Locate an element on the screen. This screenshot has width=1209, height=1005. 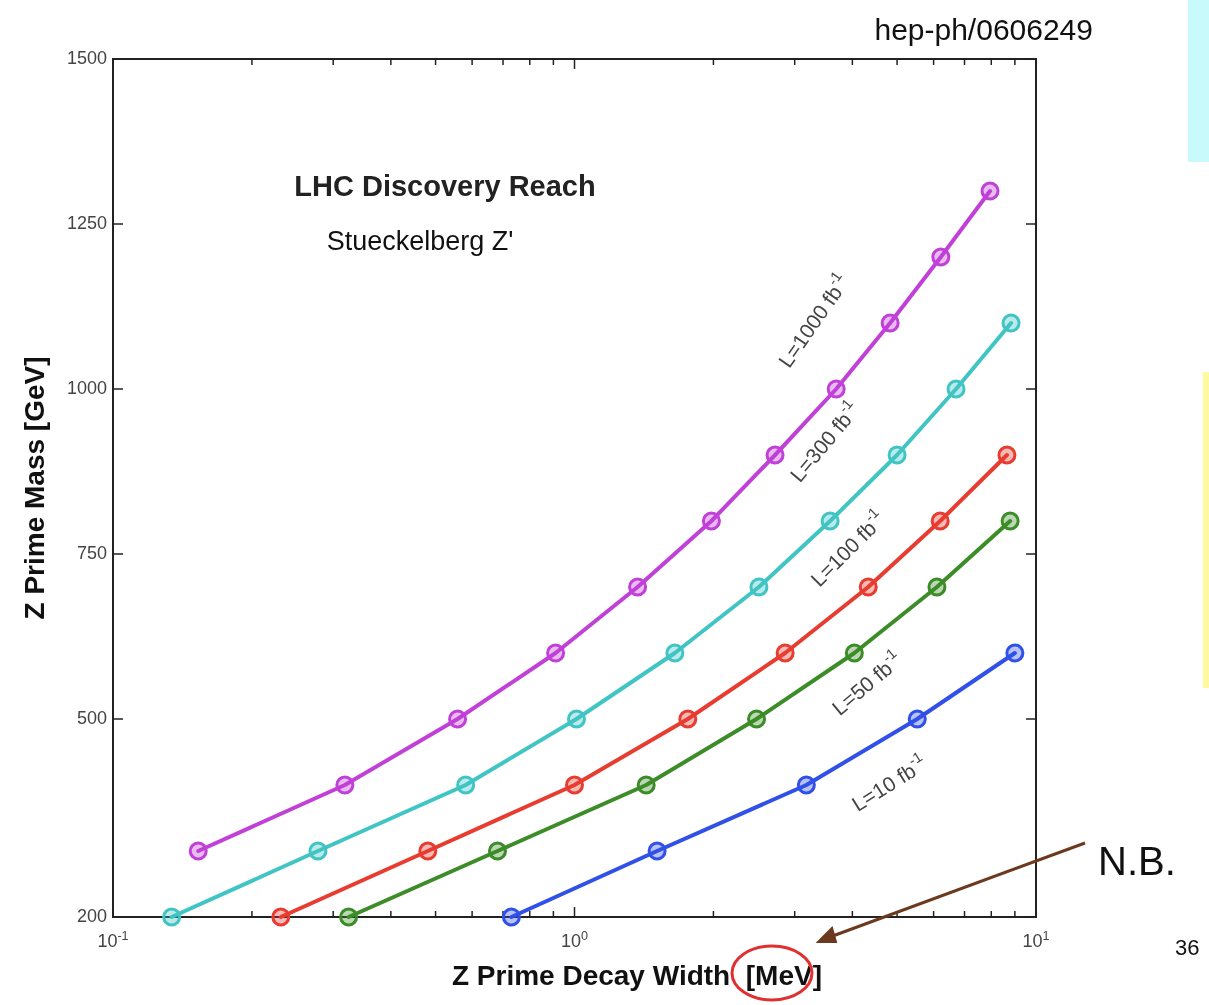
x-tick-label: 10$^{-1}$ is located at coordinates (113, 940).